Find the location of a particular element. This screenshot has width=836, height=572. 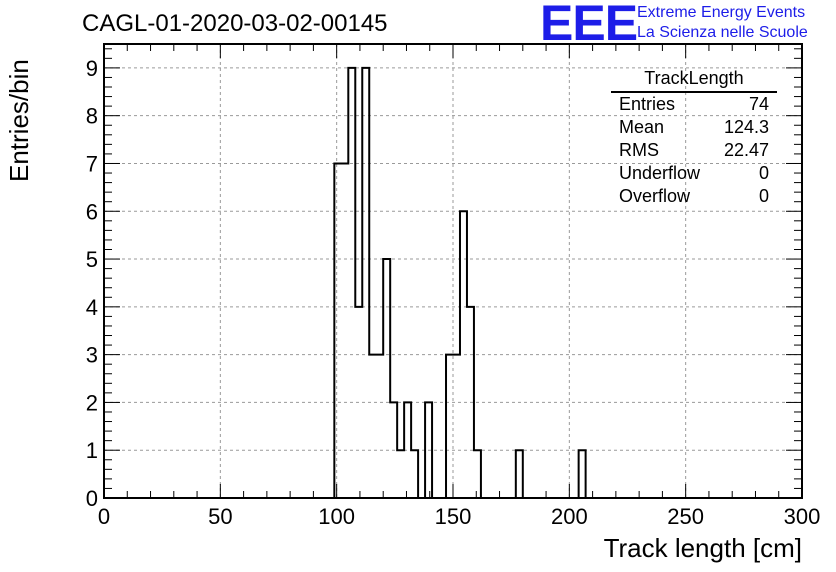

stats-label: Overflow is located at coordinates (655, 196).